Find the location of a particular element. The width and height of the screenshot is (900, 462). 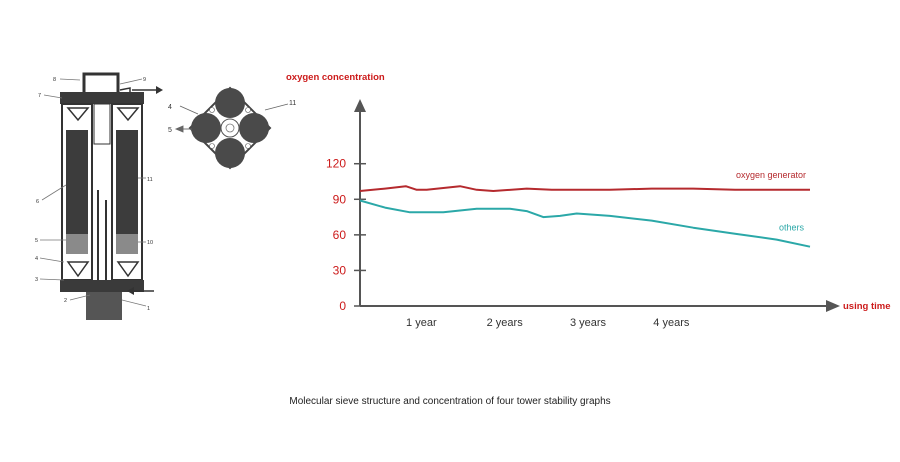

y-ticks: 0 30 60 90 120 is located at coordinates (346, 235).